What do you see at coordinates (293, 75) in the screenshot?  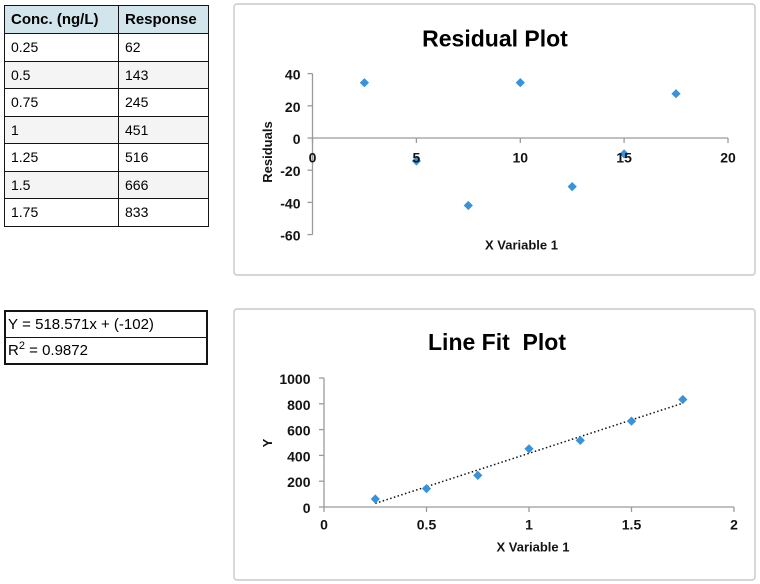 I see `svg-text: 40` at bounding box center [293, 75].